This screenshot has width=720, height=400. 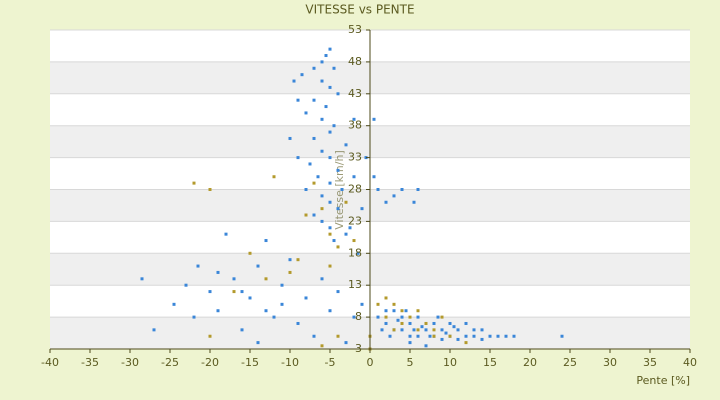 What do you see at coordinates (450, 362) in the screenshot?
I see `x-tick-label: 10` at bounding box center [450, 362].